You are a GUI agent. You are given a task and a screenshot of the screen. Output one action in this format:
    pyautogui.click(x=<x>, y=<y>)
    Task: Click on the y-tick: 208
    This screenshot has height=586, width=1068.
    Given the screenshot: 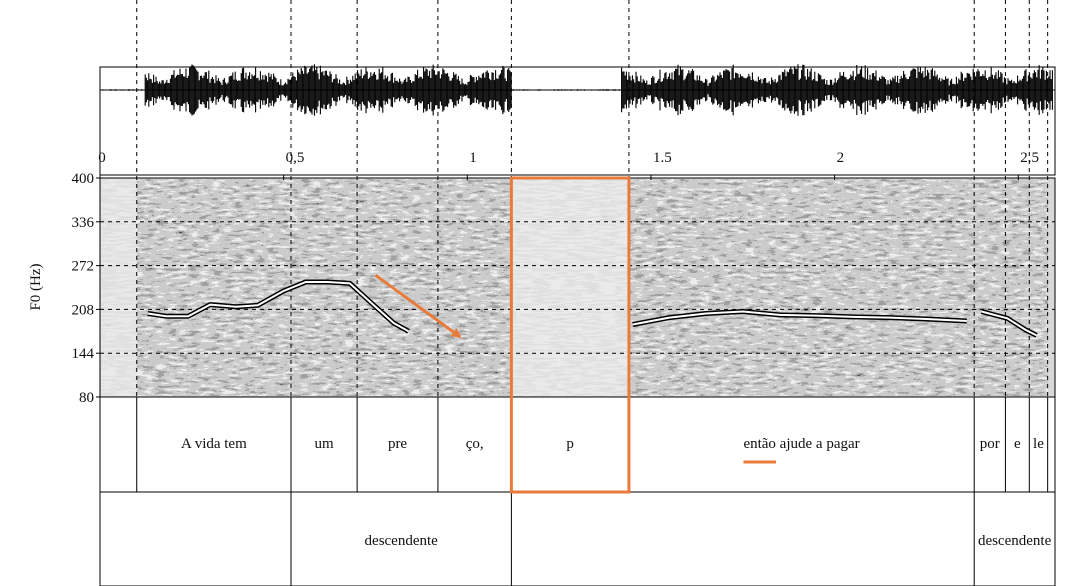 What is the action you would take?
    pyautogui.click(x=86, y=310)
    